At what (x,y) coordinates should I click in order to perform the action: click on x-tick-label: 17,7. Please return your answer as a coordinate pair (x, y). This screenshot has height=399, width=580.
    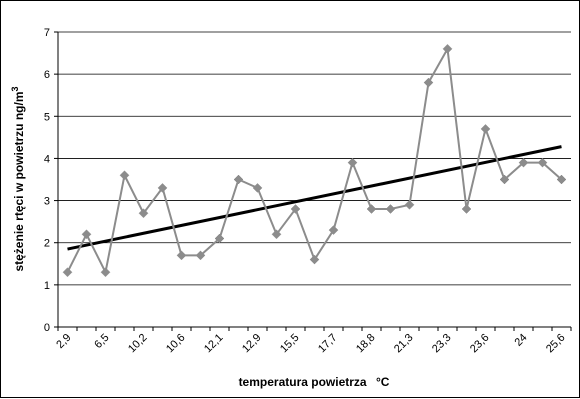
    Looking at the image, I should click on (328, 344).